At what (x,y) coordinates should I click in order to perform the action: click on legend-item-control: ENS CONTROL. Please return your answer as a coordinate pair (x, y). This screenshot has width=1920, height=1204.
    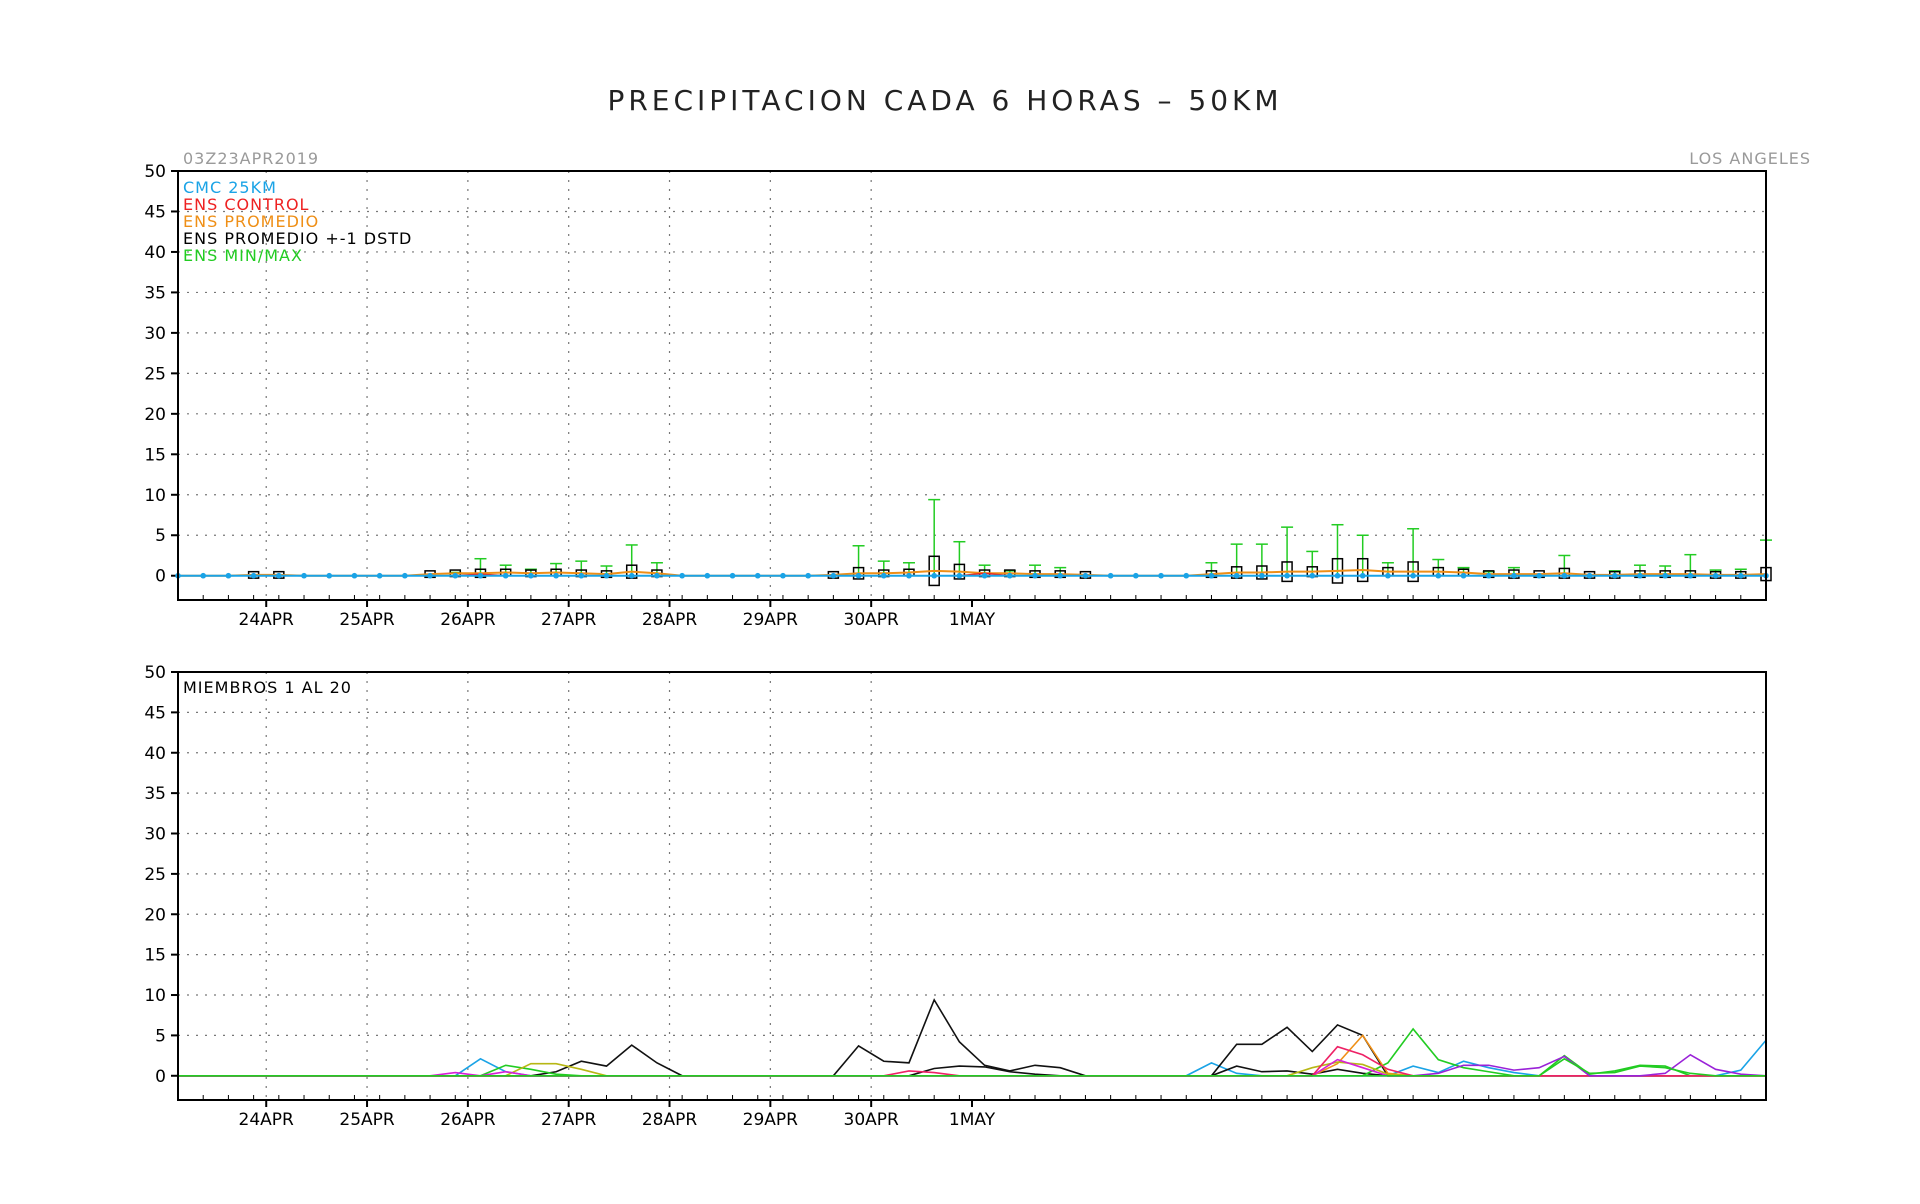
    Looking at the image, I should click on (246, 204).